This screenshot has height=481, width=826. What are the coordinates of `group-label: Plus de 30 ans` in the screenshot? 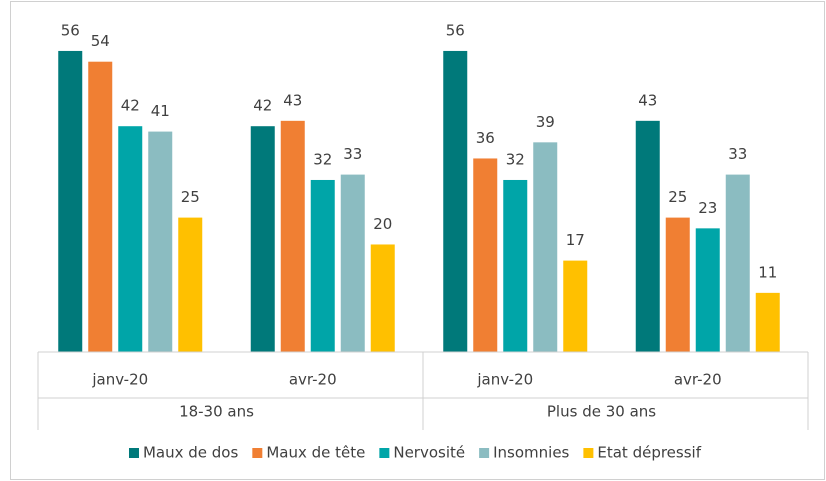 It's located at (601, 412).